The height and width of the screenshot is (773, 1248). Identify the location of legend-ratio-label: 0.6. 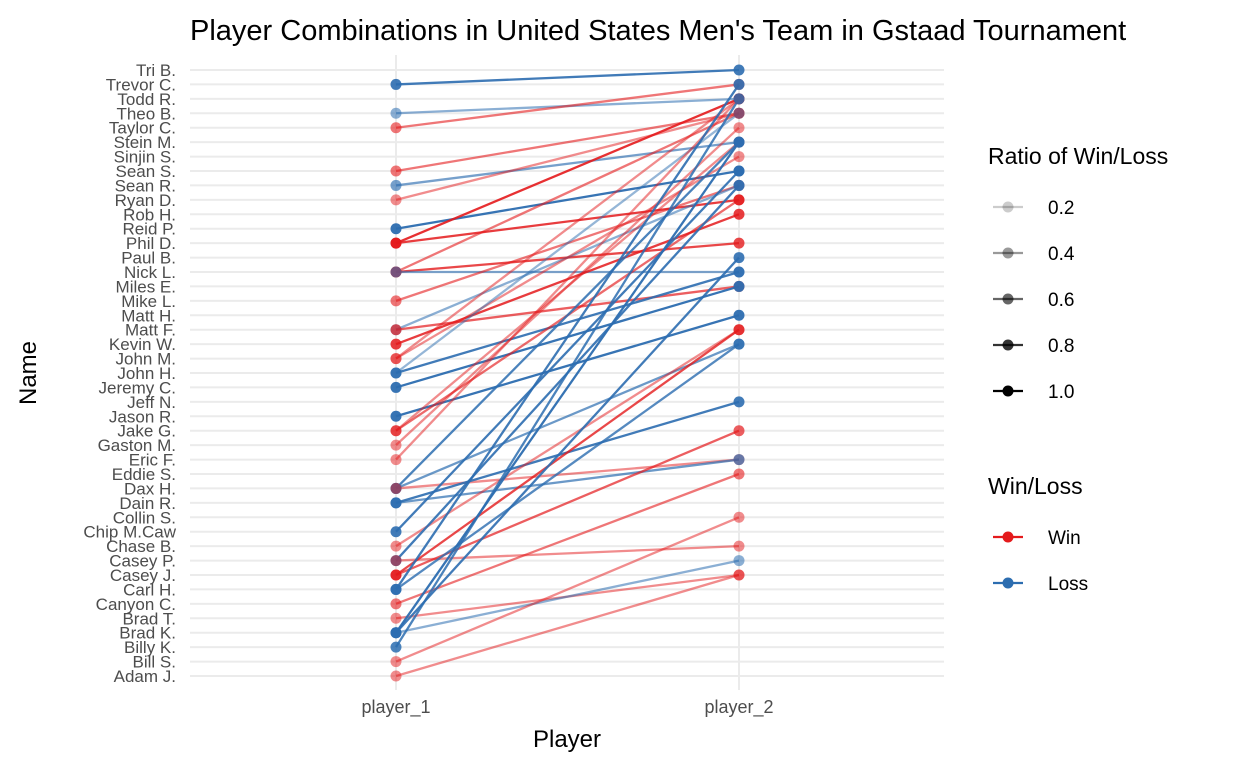
(1061, 300).